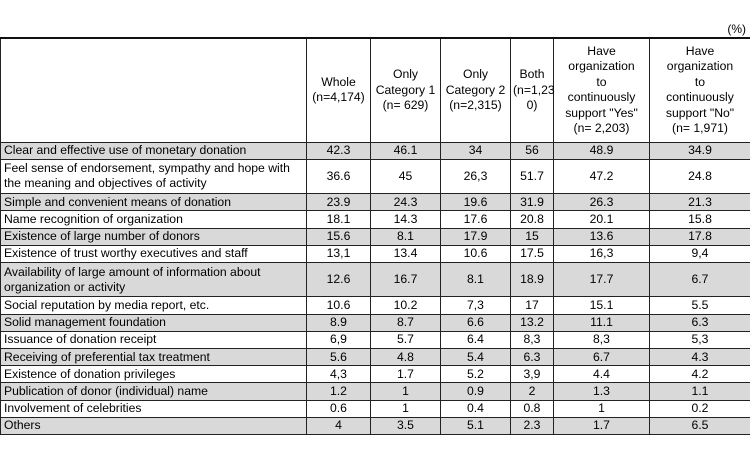  Describe the element at coordinates (601, 357) in the screenshot. I see `cell-support-yes: 6.7` at that location.